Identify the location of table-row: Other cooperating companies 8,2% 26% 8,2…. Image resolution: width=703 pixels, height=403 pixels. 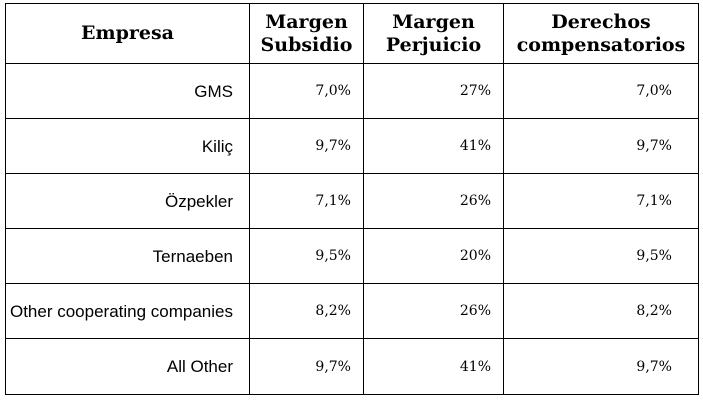
(352, 311).